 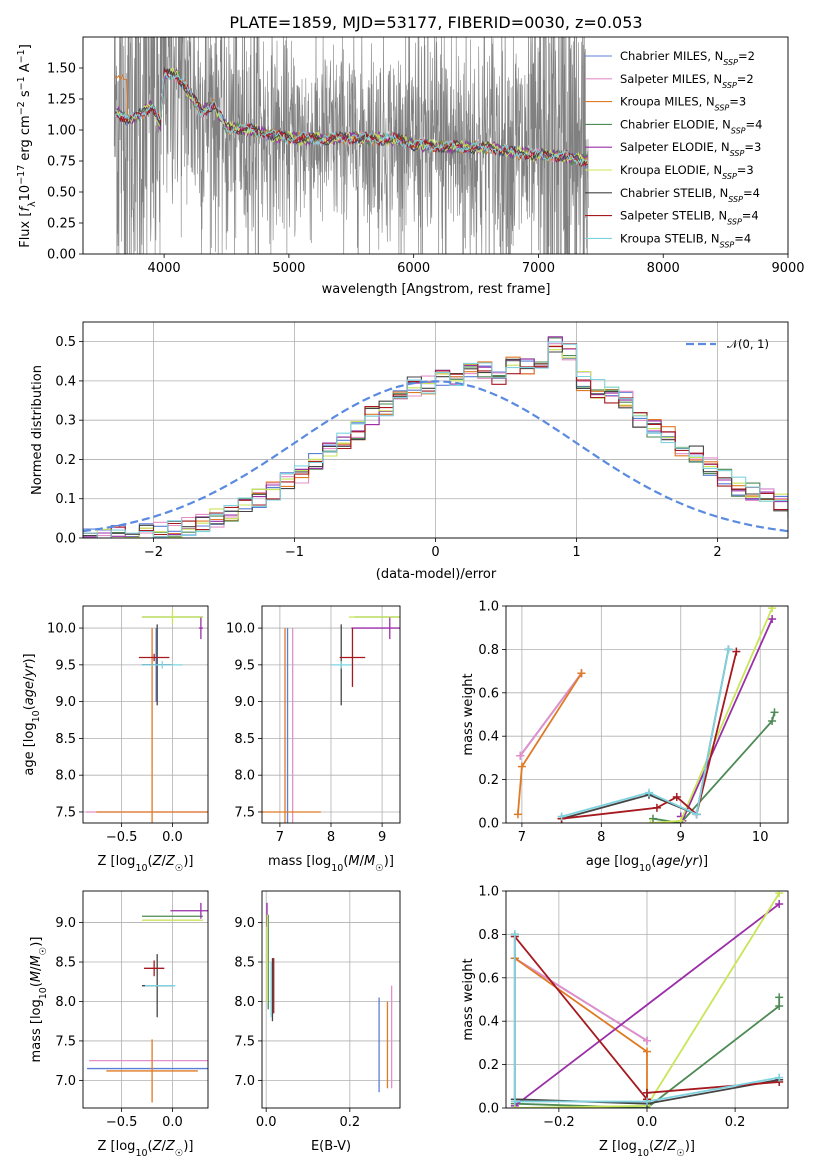 What do you see at coordinates (538, 268) in the screenshot?
I see `x-tick-label: 7000` at bounding box center [538, 268].